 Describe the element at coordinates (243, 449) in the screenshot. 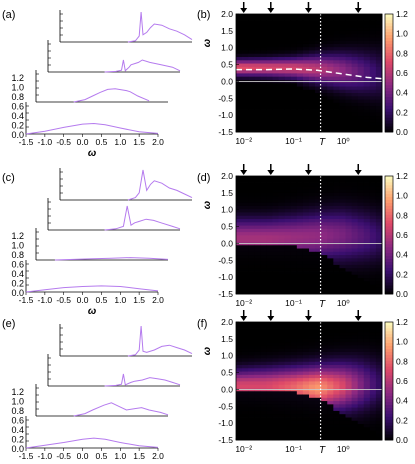

I see `x-tick-label: 10⁻²` at that location.